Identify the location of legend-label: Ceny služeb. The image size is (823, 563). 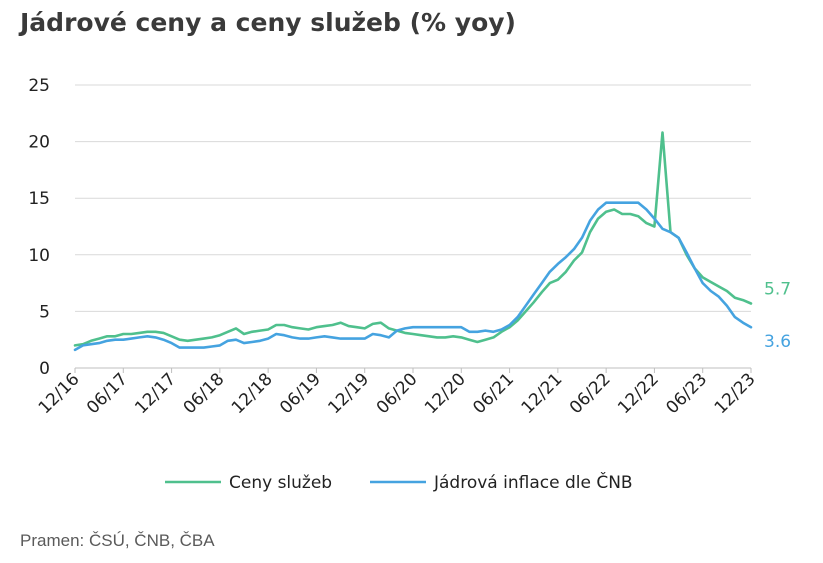
(280, 483).